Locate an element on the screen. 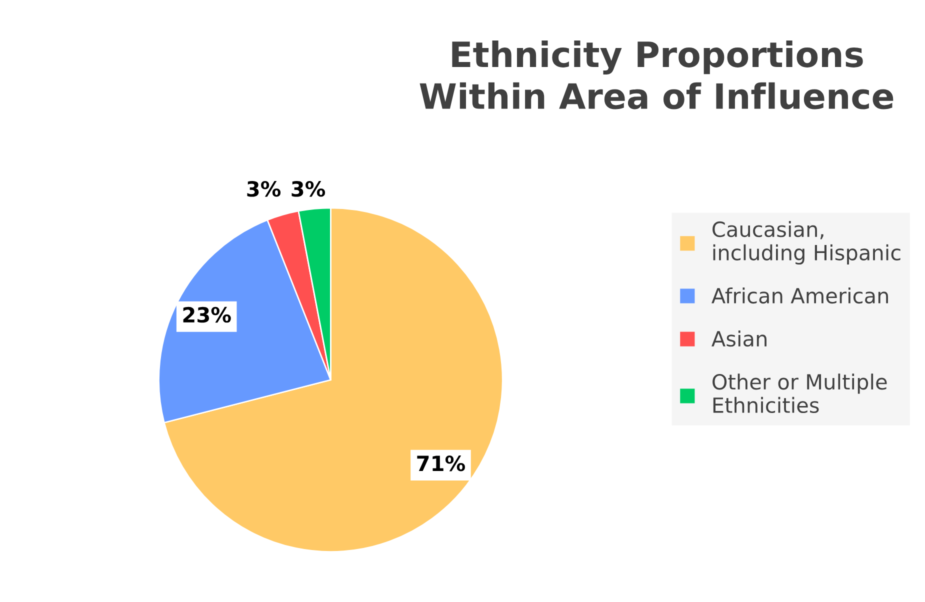  data-label: 23% is located at coordinates (207, 314).